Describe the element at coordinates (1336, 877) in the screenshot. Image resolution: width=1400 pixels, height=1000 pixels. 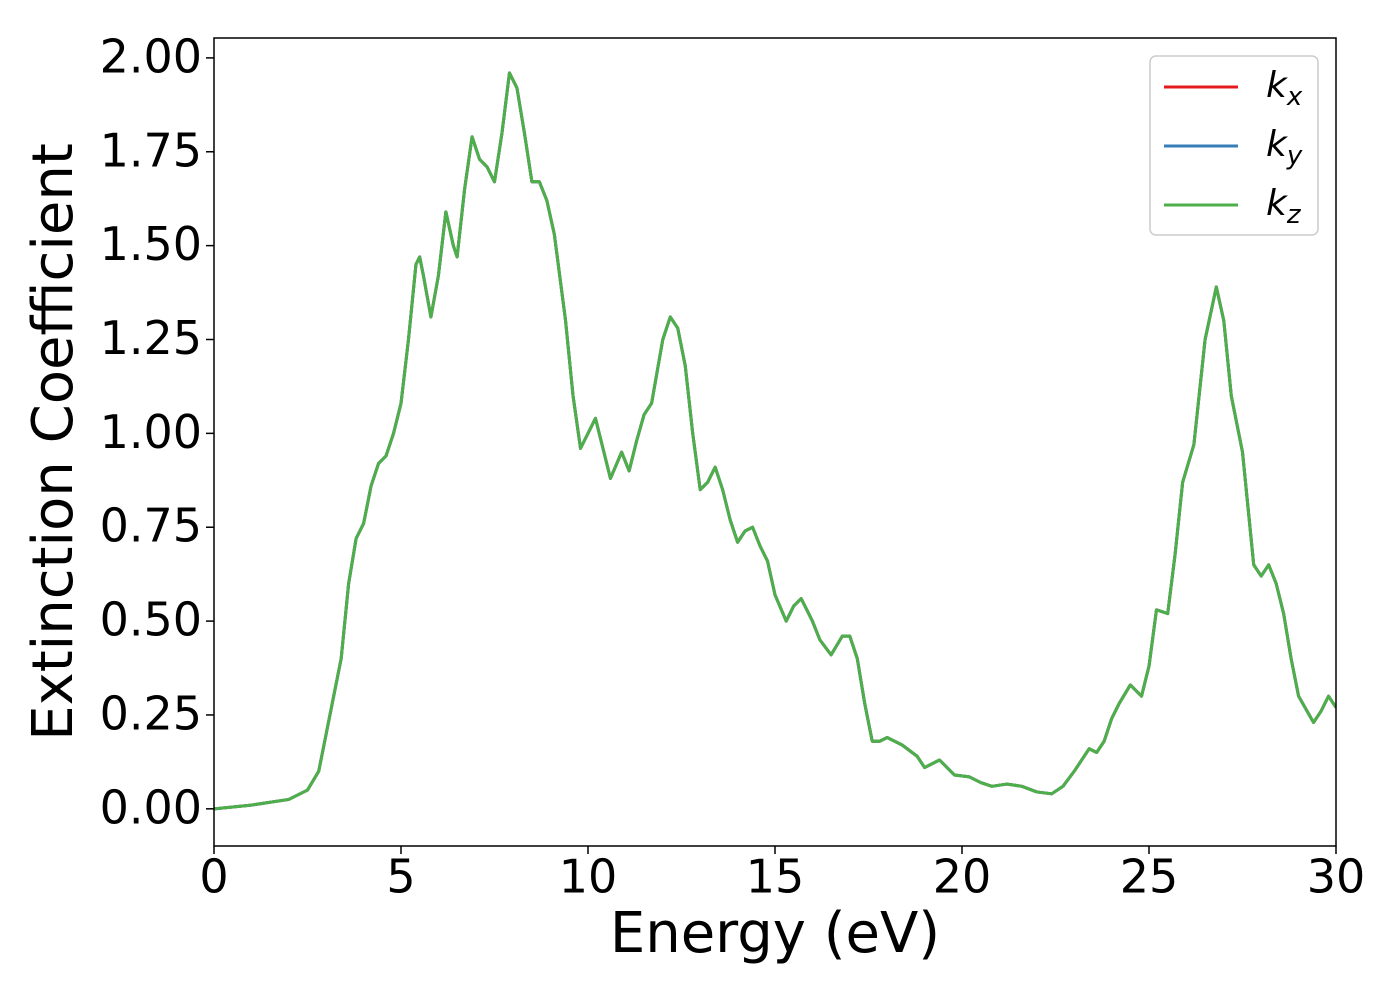
I see `x-tick-label: 30` at that location.